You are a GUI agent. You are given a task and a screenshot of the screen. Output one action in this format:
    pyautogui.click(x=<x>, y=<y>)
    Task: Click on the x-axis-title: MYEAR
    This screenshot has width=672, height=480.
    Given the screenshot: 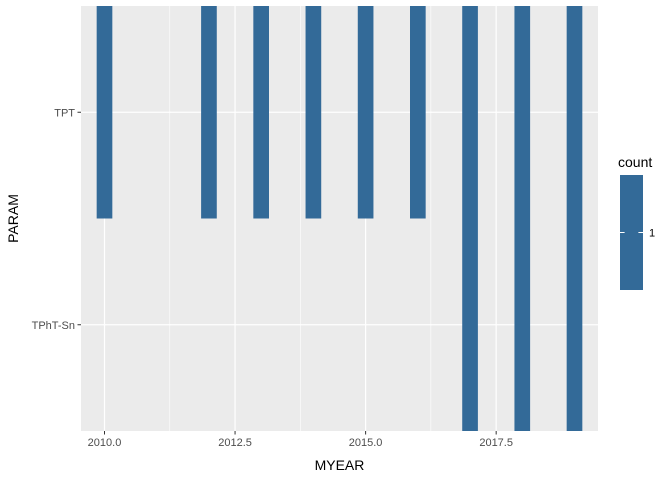 What is the action you would take?
    pyautogui.click(x=340, y=465)
    